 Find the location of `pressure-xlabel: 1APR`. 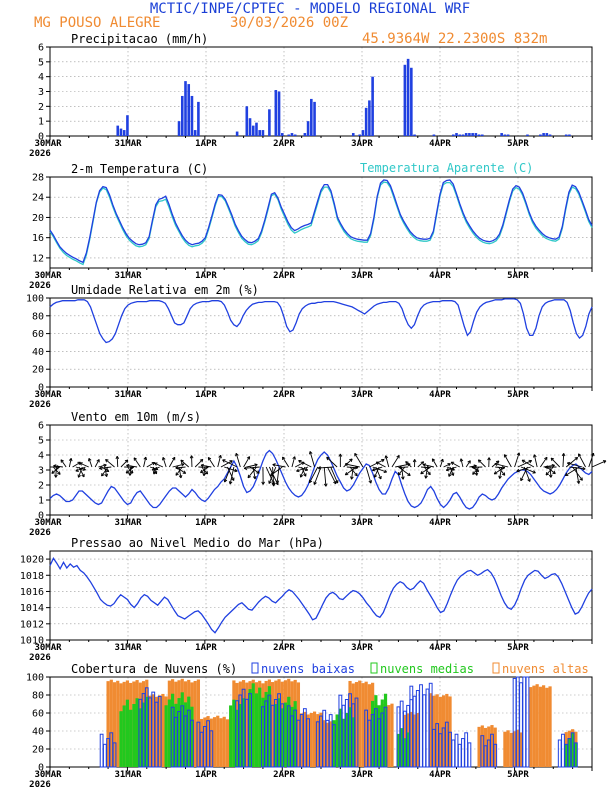

pressure-xlabel: 1APR is located at coordinates (206, 648).